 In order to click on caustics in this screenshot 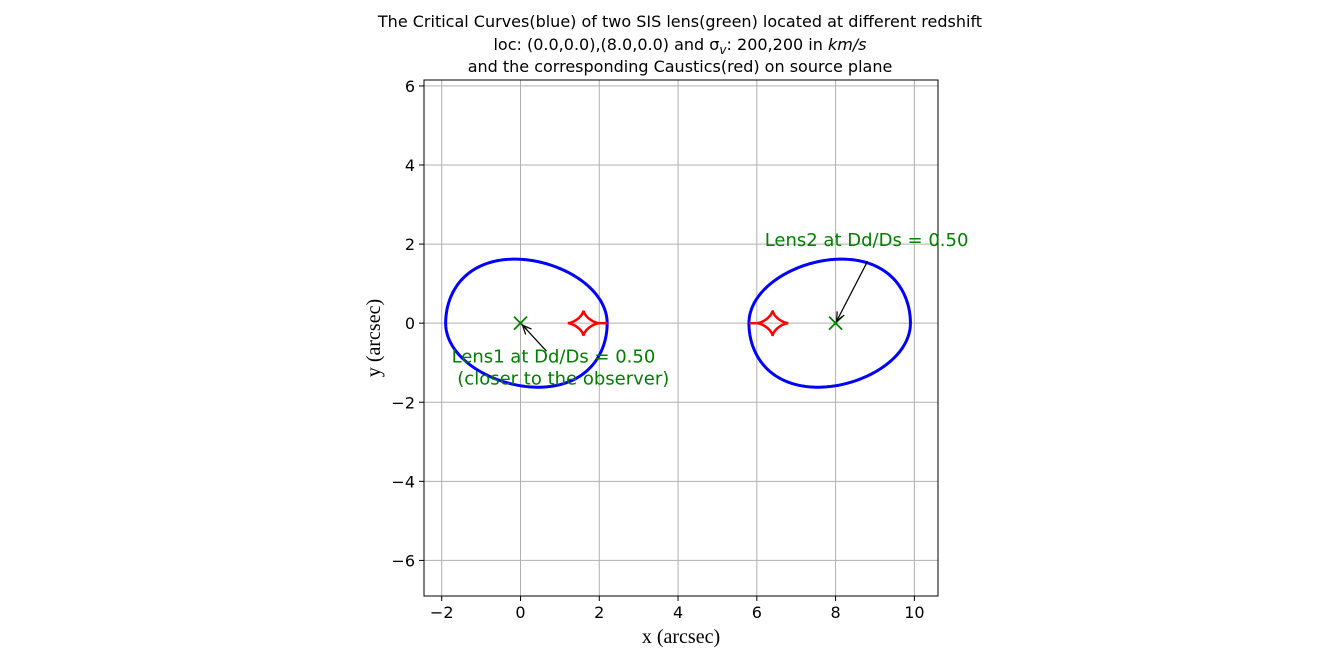, I will do `click(678, 323)`.